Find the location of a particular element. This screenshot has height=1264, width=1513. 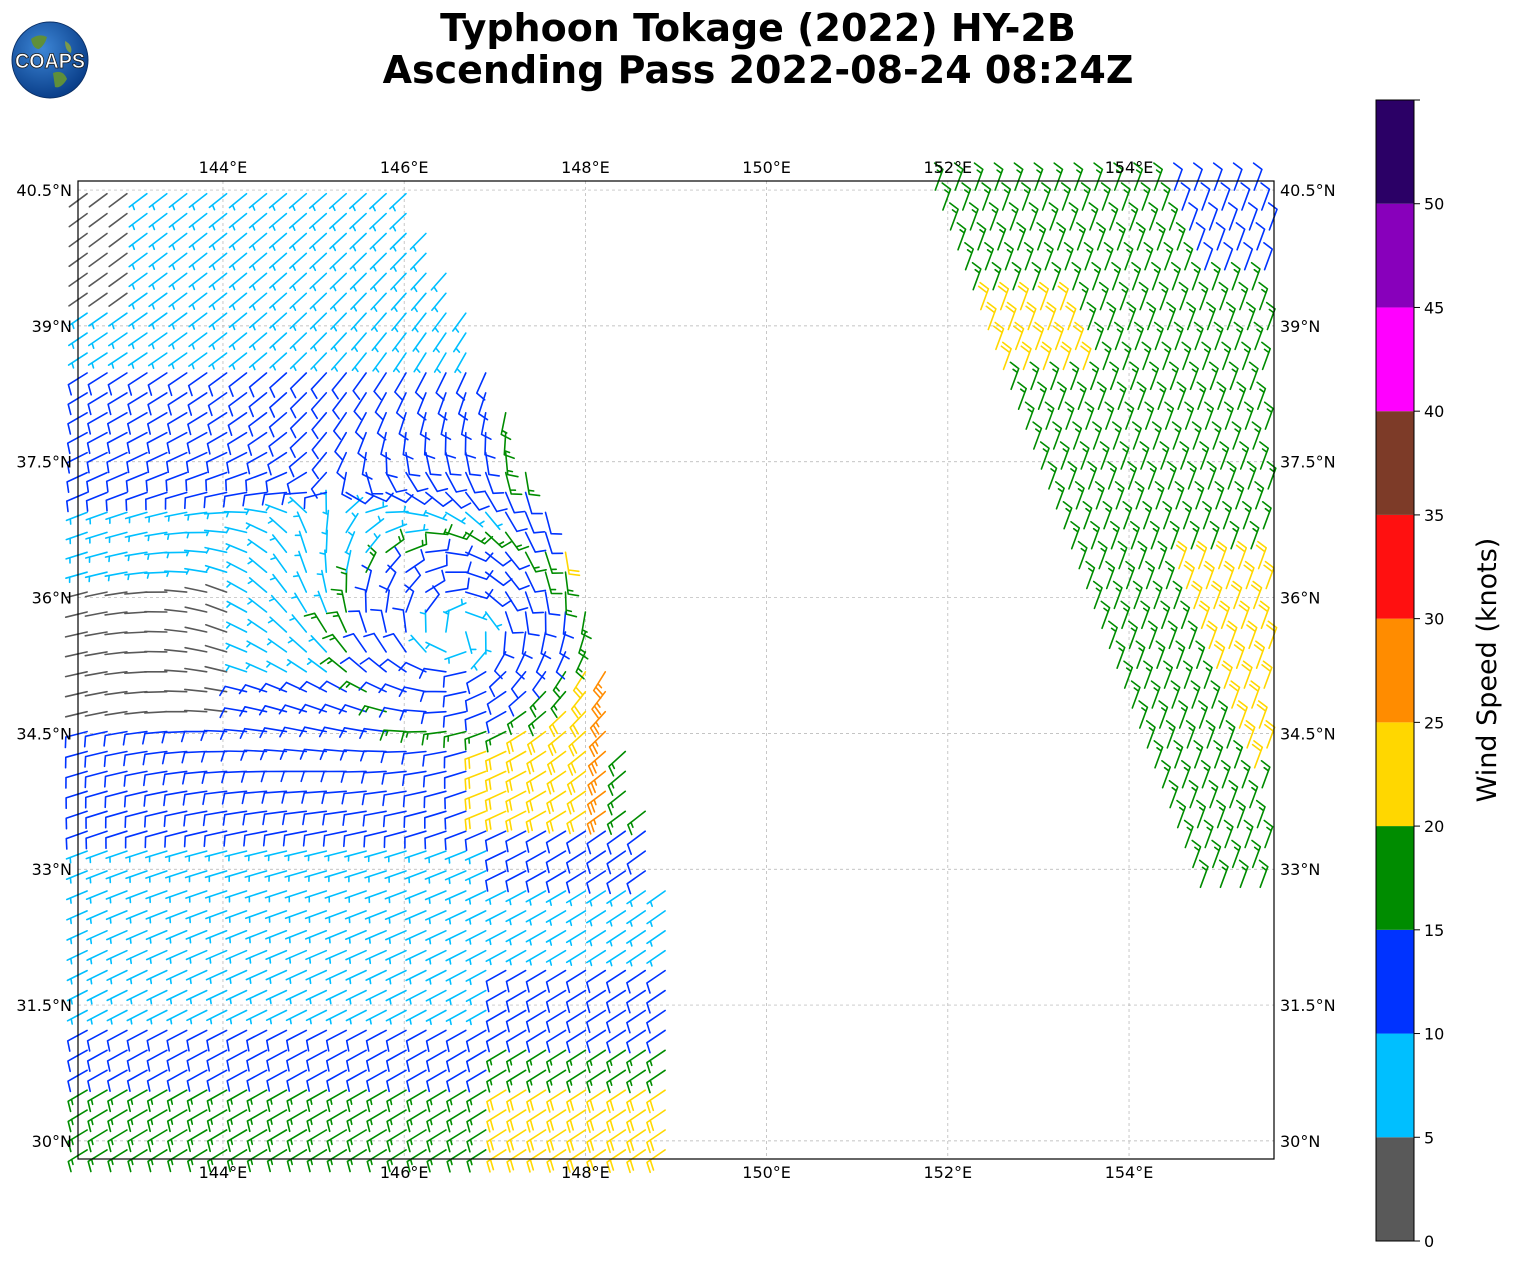

colorbar-tick-label: 35 is located at coordinates (1434, 515).